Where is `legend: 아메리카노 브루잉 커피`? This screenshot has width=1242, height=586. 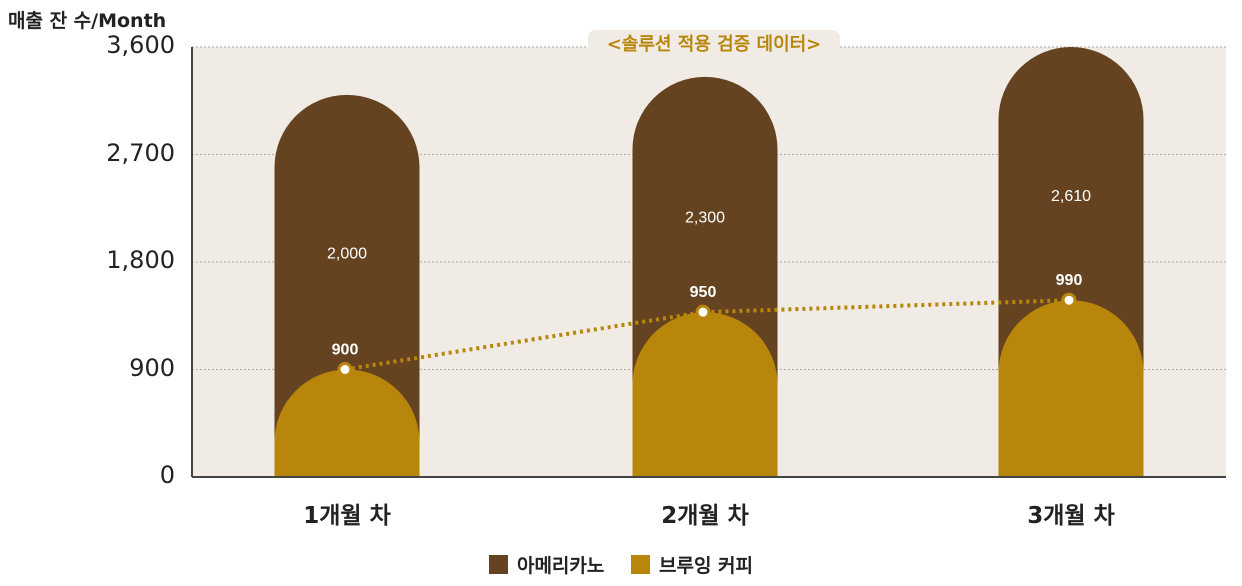
legend: 아메리카노 브루잉 커피 is located at coordinates (621, 565).